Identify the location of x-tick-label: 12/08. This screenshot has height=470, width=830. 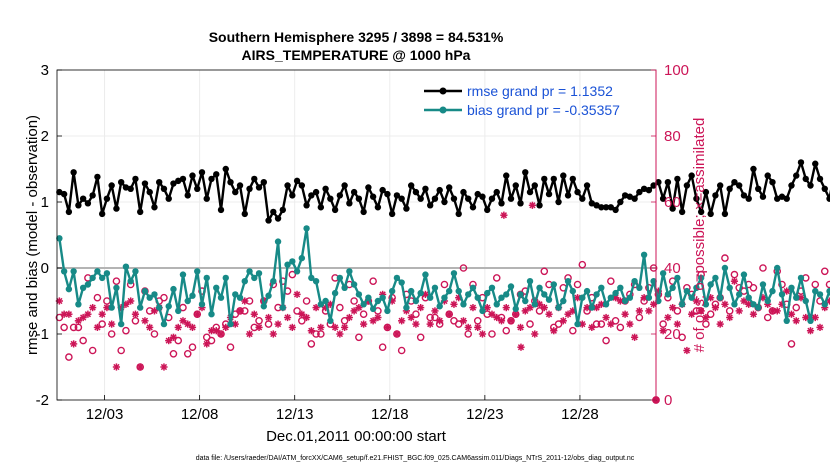
(200, 414).